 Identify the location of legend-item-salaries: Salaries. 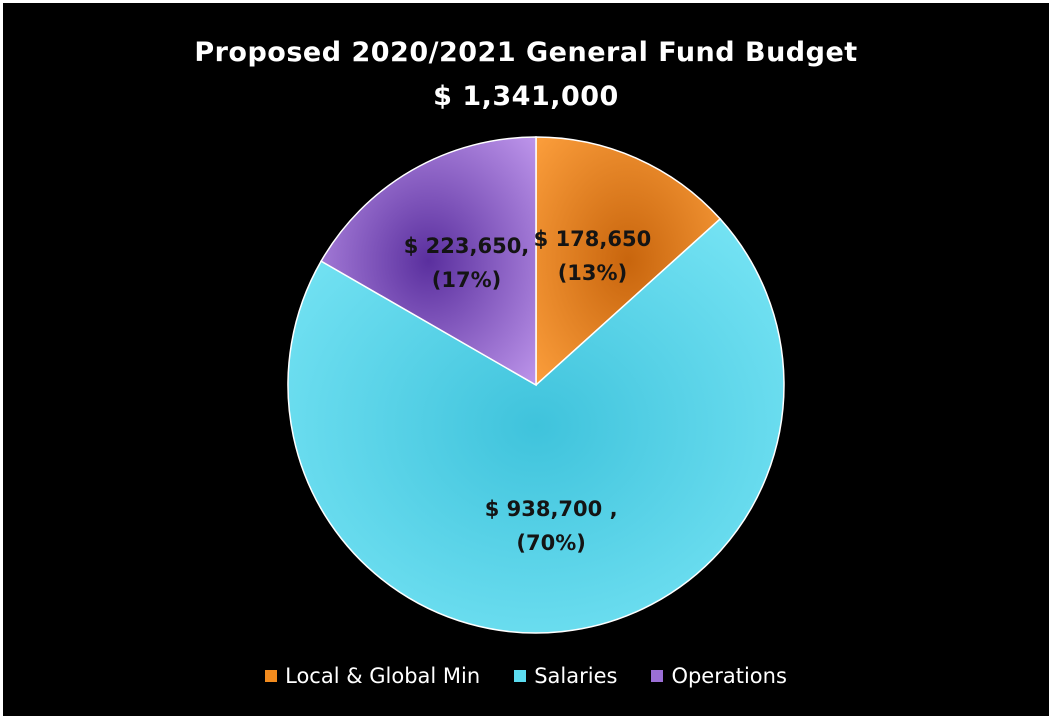
(565, 676).